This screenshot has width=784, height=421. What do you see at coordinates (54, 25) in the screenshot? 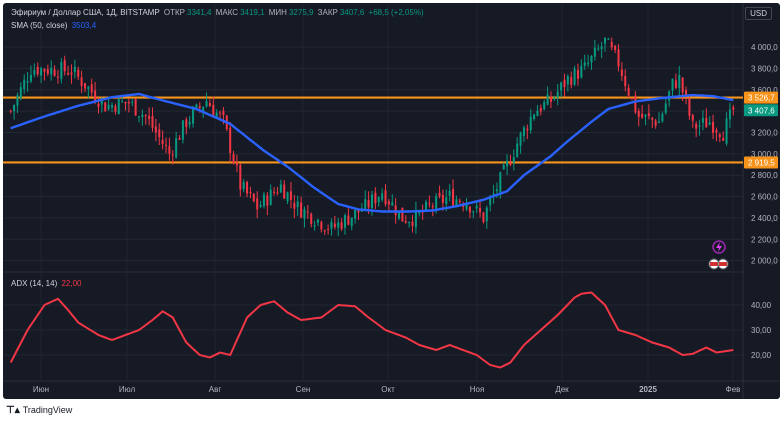
I see `sma-legend: SMA (50, close) 3503,4` at bounding box center [54, 25].